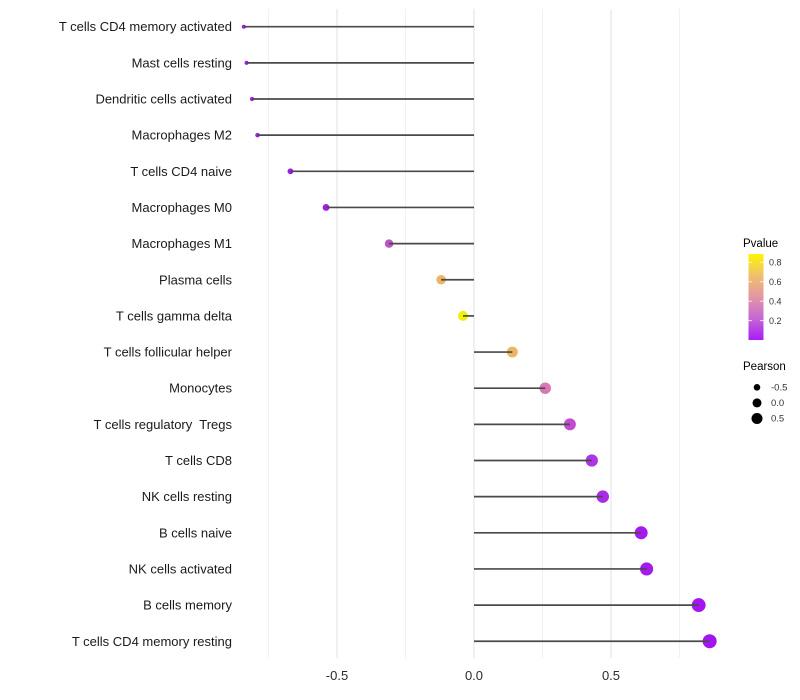  What do you see at coordinates (182, 243) in the screenshot?
I see `y-axis-label: Macrophages M1` at bounding box center [182, 243].